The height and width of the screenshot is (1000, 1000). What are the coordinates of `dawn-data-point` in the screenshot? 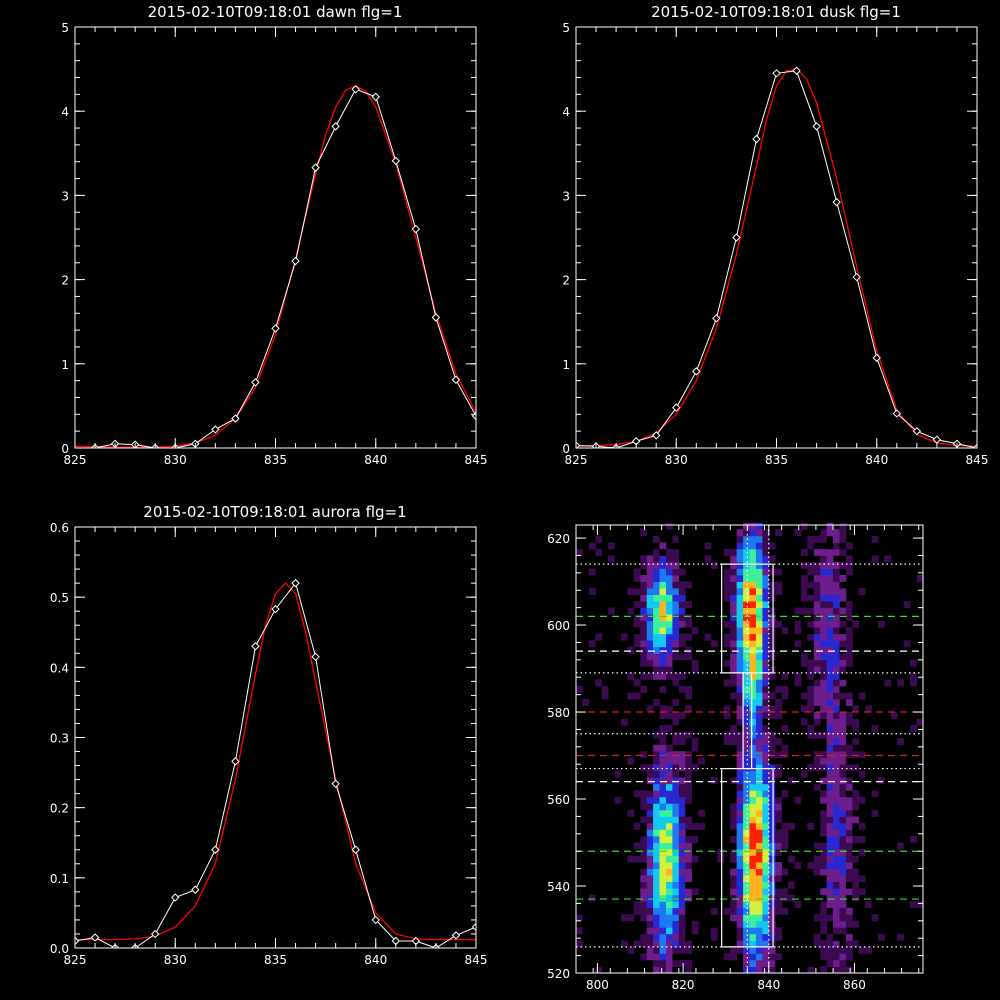 It's located at (255, 382).